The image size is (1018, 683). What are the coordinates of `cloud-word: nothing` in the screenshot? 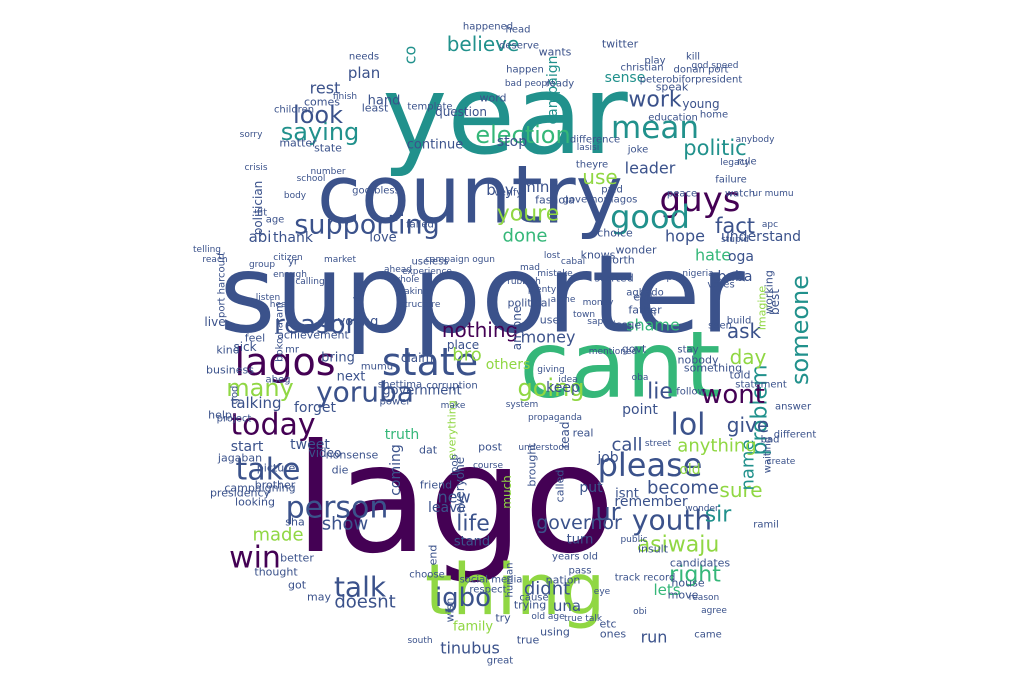 It's located at (480, 330).